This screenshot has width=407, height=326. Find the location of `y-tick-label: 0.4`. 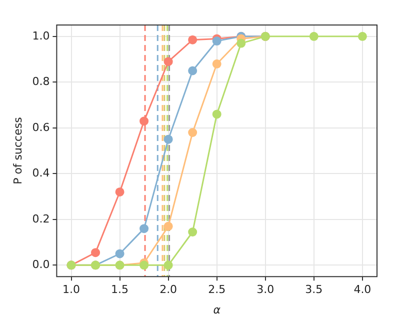

y-tick-label: 0.4 is located at coordinates (41, 173).